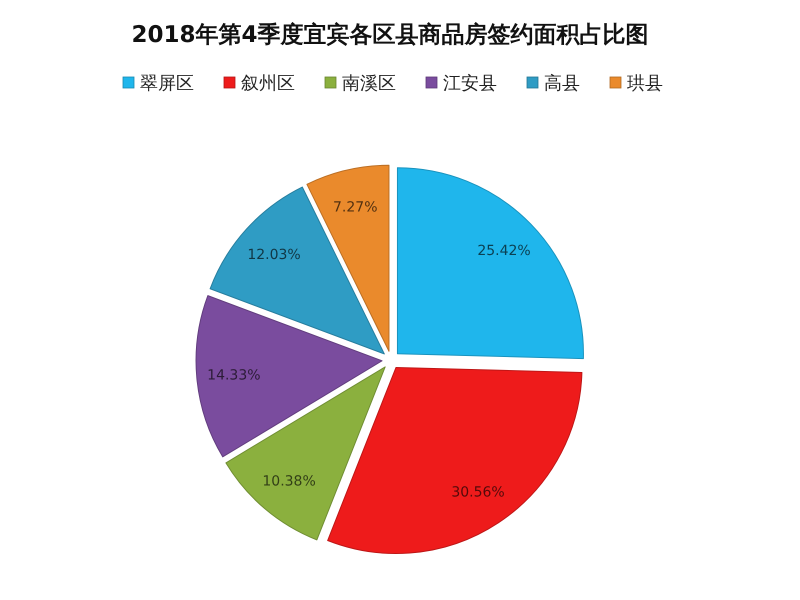 This screenshot has height=600, width=800. Describe the element at coordinates (562, 83) in the screenshot. I see `legend-label: 高县` at that location.